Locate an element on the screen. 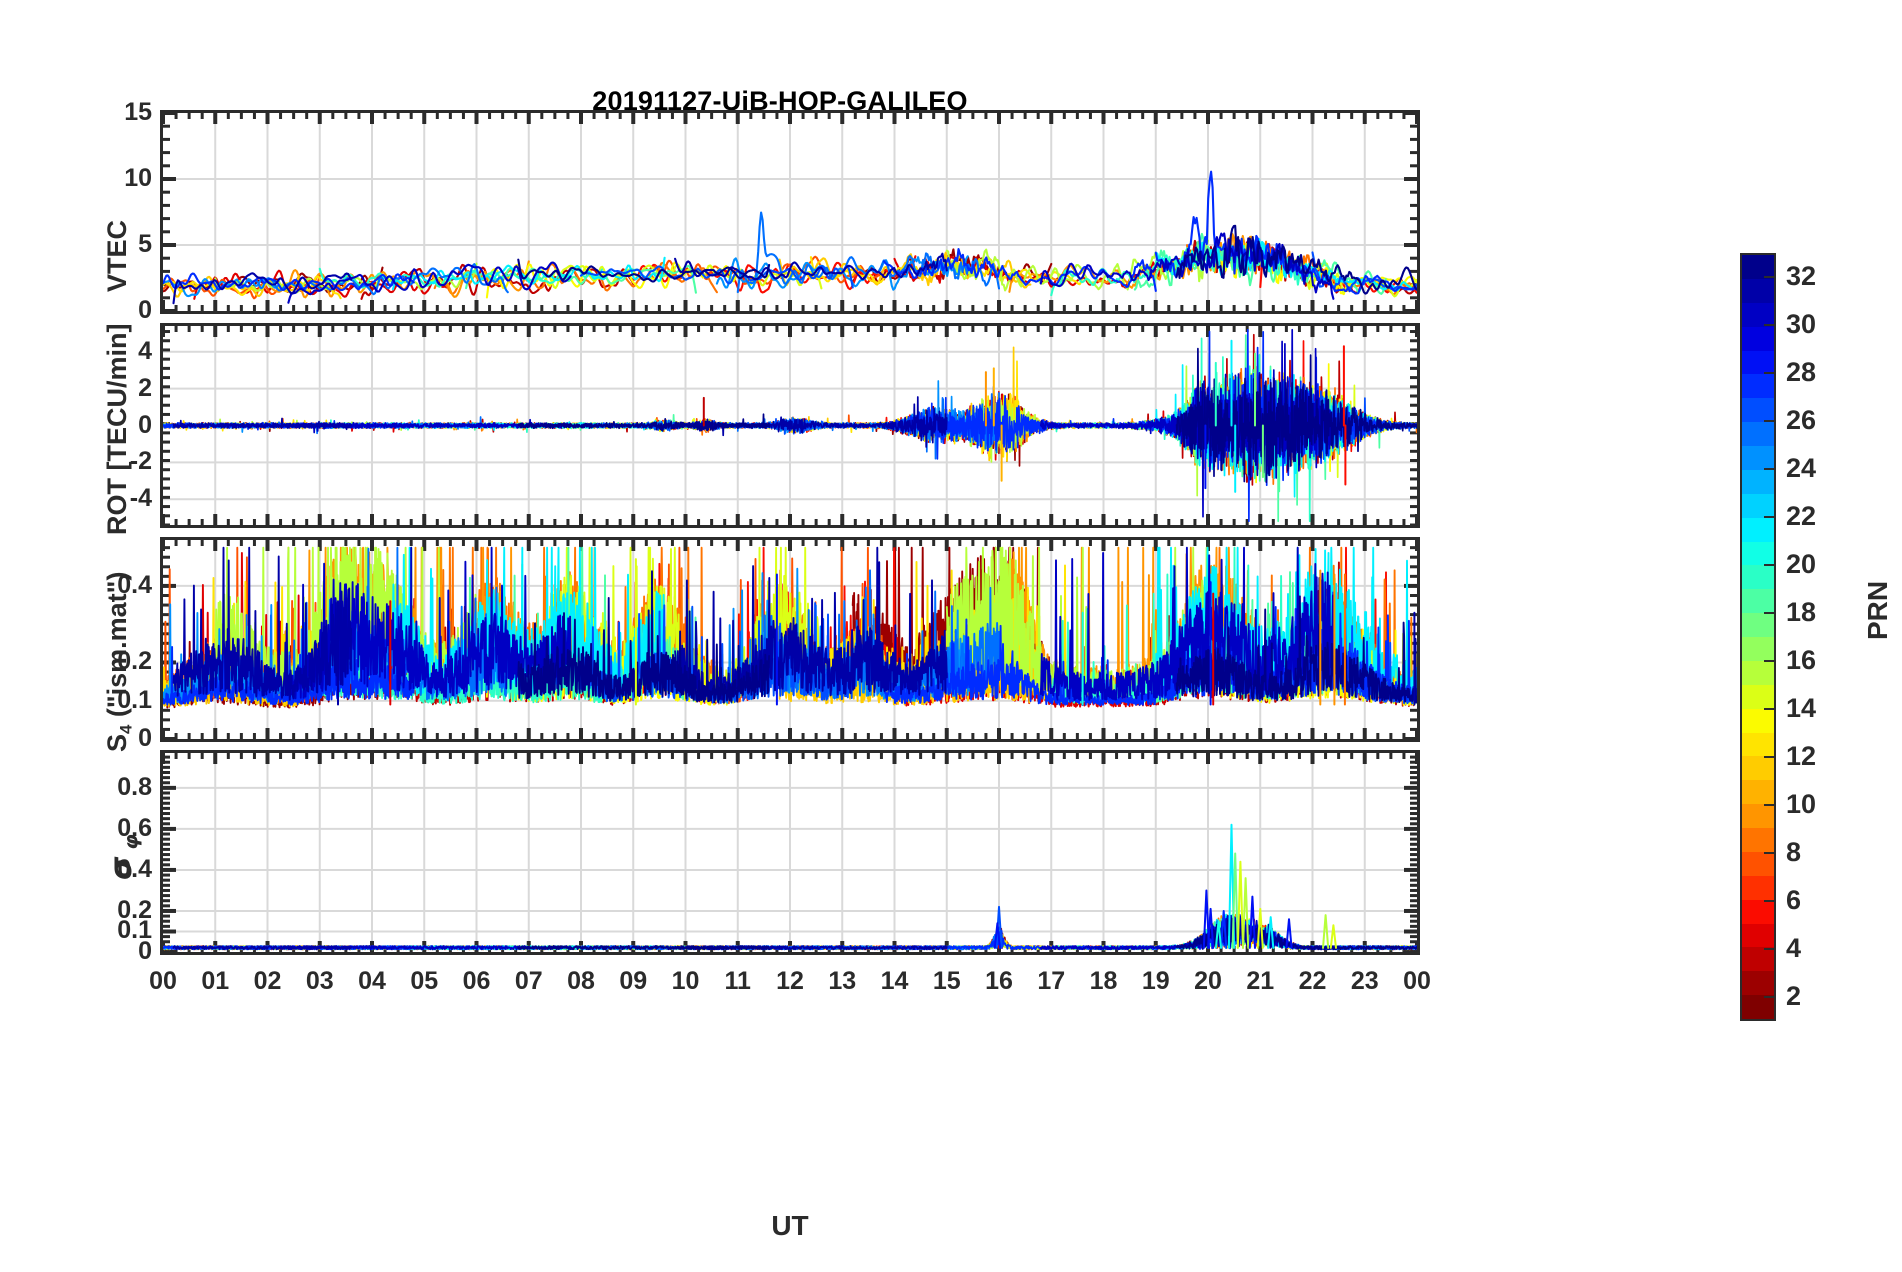  x-tick-label: 13 is located at coordinates (842, 981).